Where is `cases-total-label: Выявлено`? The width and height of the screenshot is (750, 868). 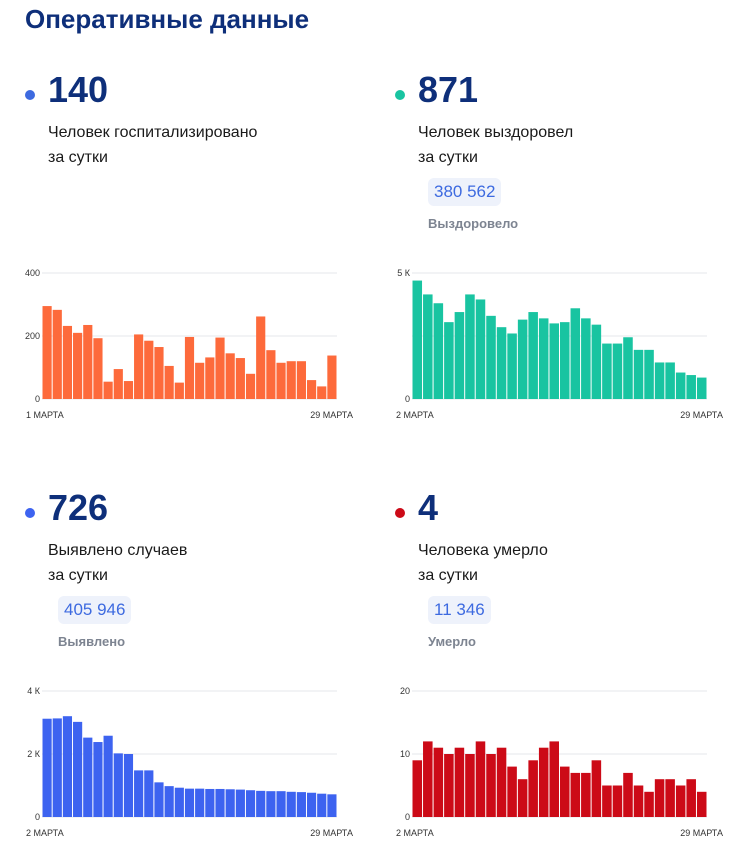 cases-total-label: Выявлено is located at coordinates (92, 641).